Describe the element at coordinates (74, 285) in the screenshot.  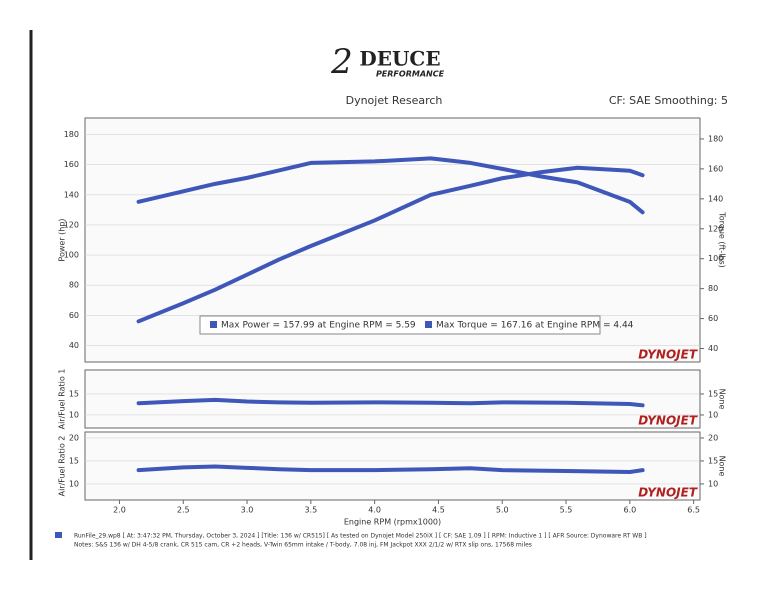
I see `y-tick-label: 80` at that location.